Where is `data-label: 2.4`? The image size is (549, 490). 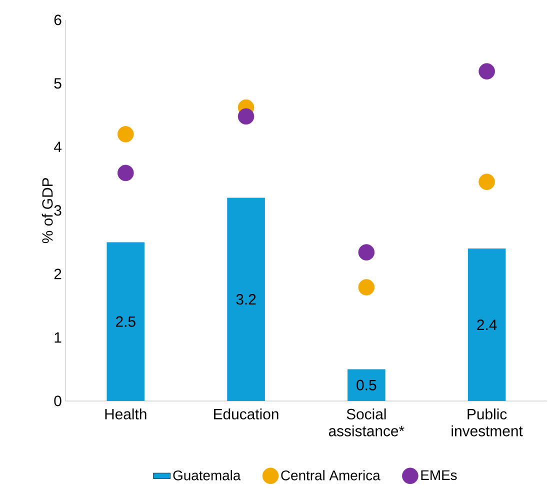
data-label: 2.4 is located at coordinates (487, 325).